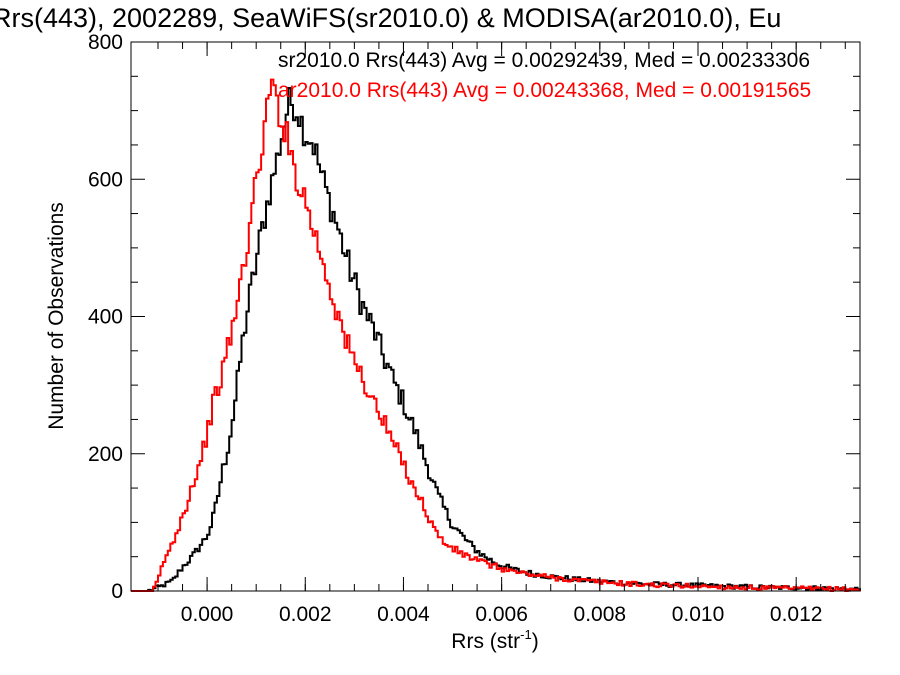 This screenshot has width=900, height=675. Describe the element at coordinates (698, 614) in the screenshot. I see `x-tick-label: 0.010` at that location.